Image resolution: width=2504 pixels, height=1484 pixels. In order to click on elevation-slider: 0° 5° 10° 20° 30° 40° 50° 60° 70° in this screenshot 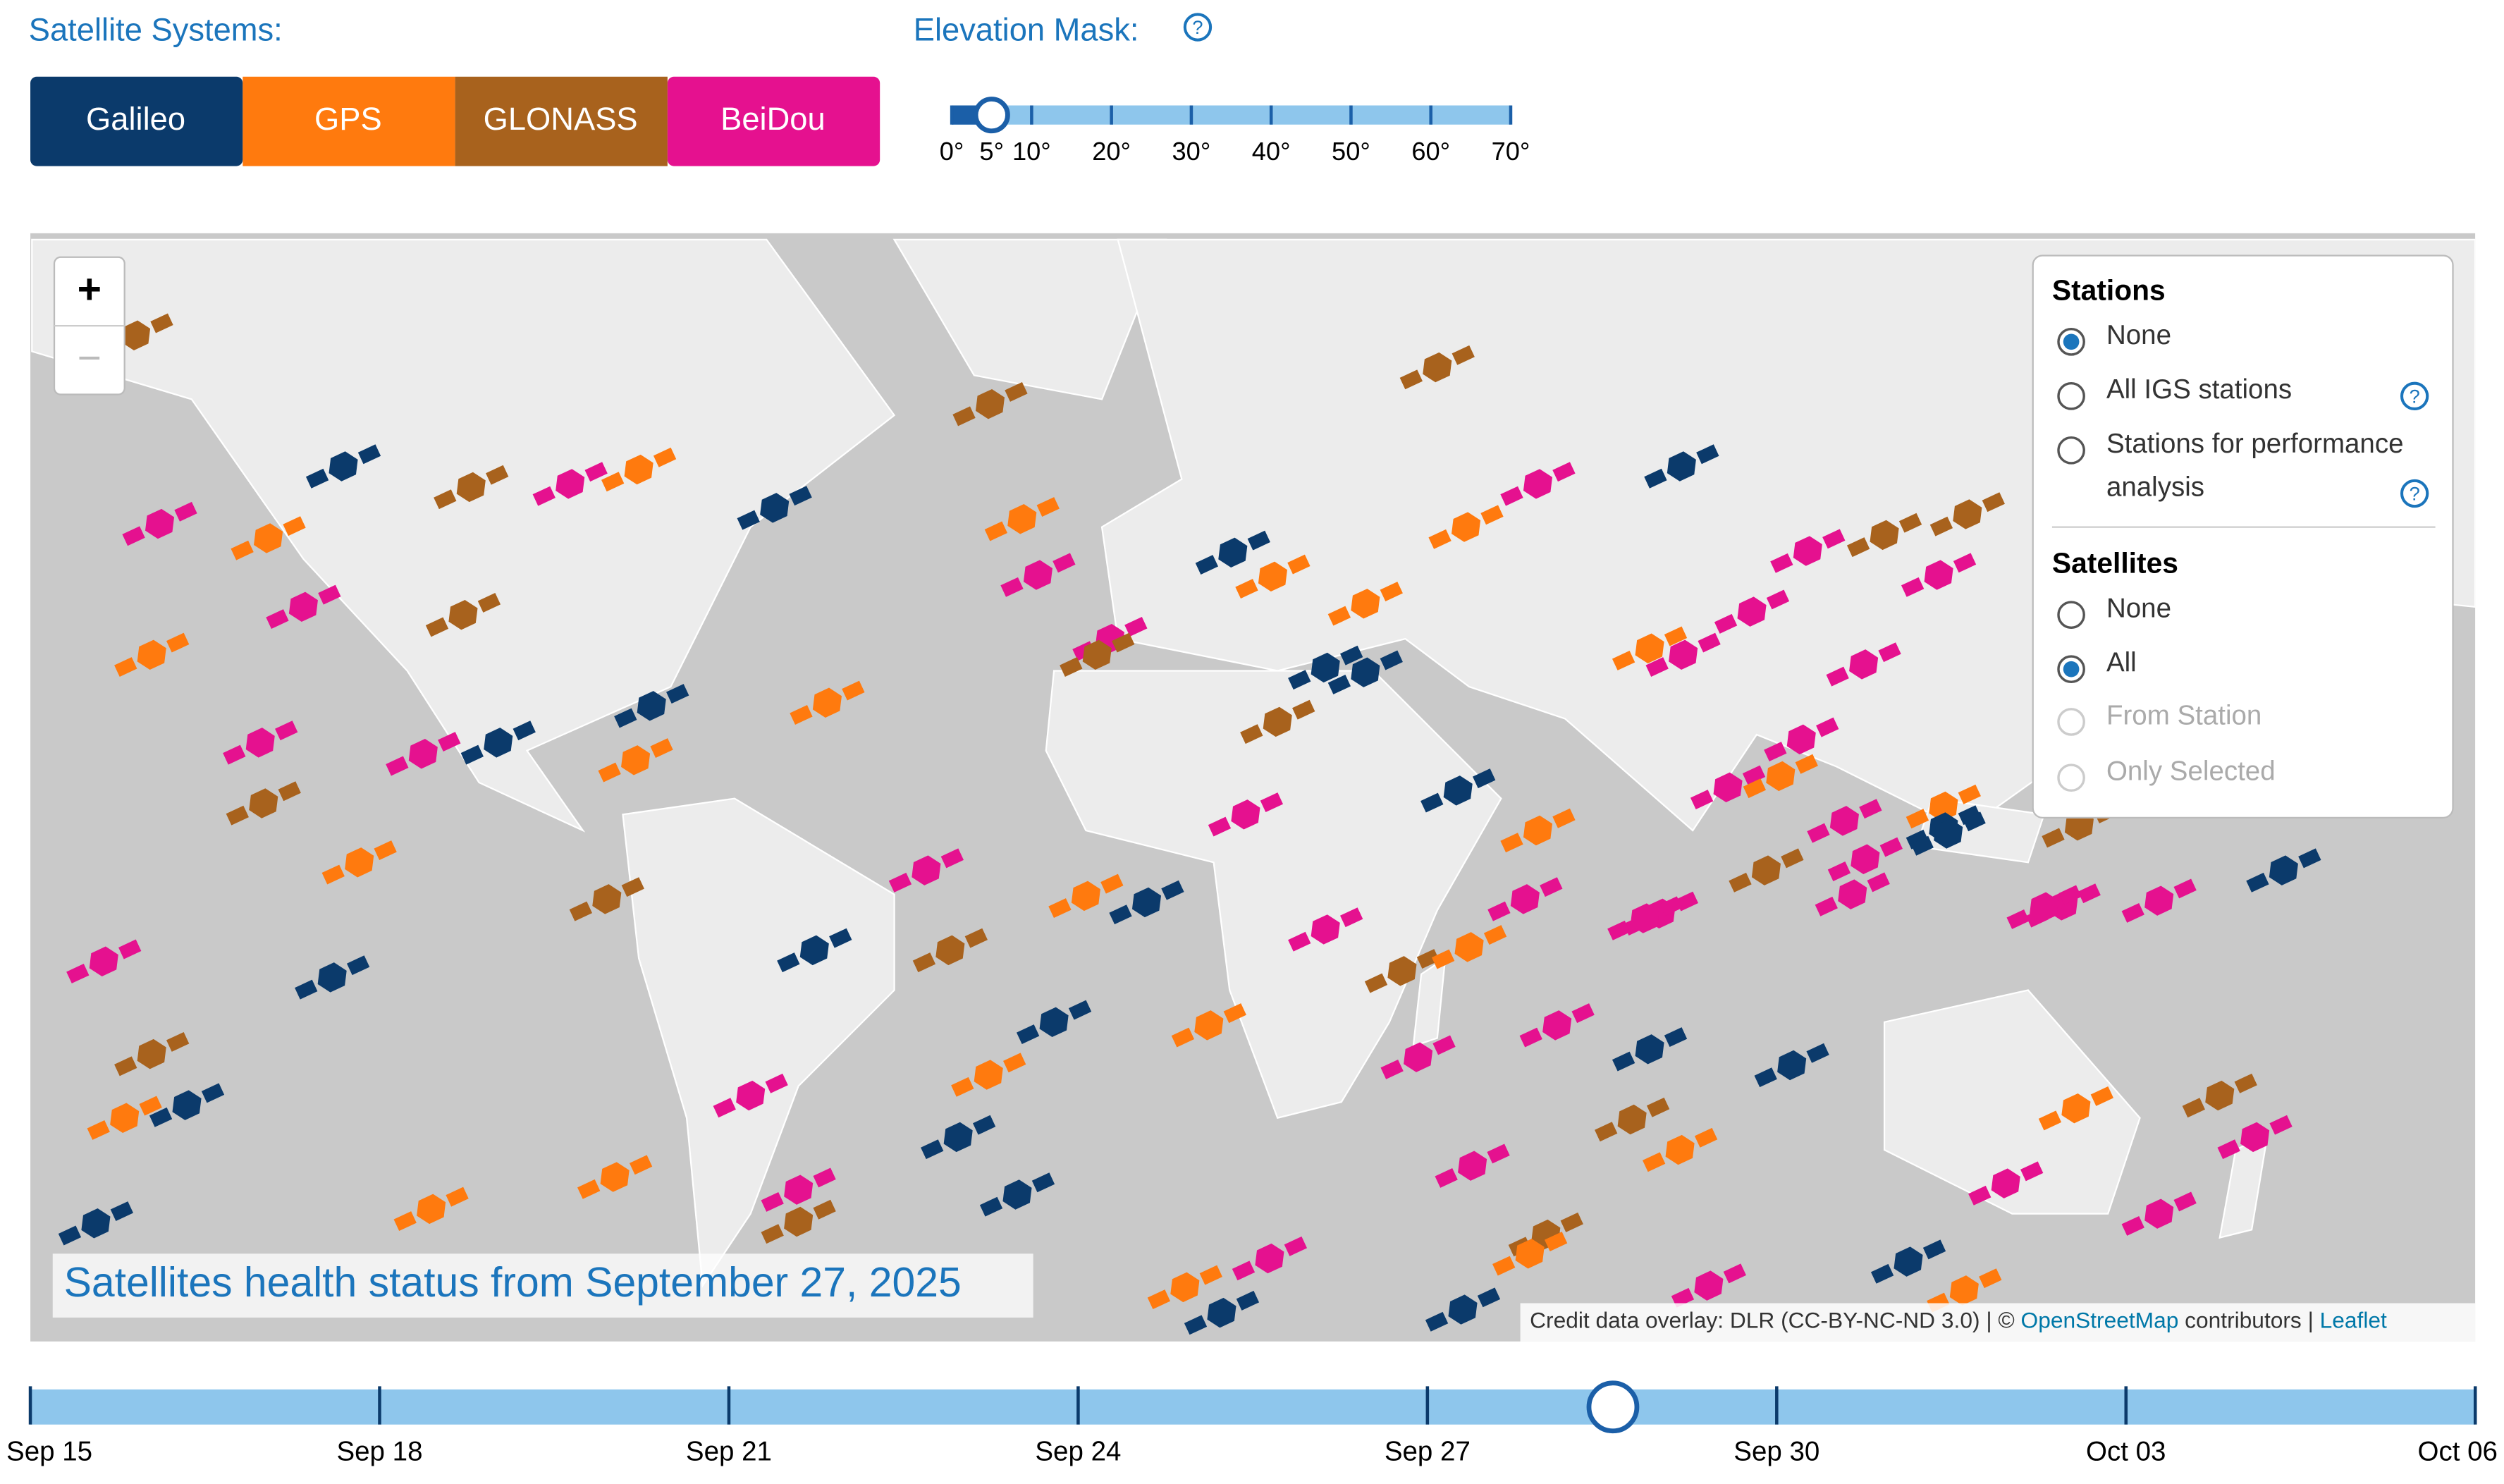, I will do `click(1235, 131)`.